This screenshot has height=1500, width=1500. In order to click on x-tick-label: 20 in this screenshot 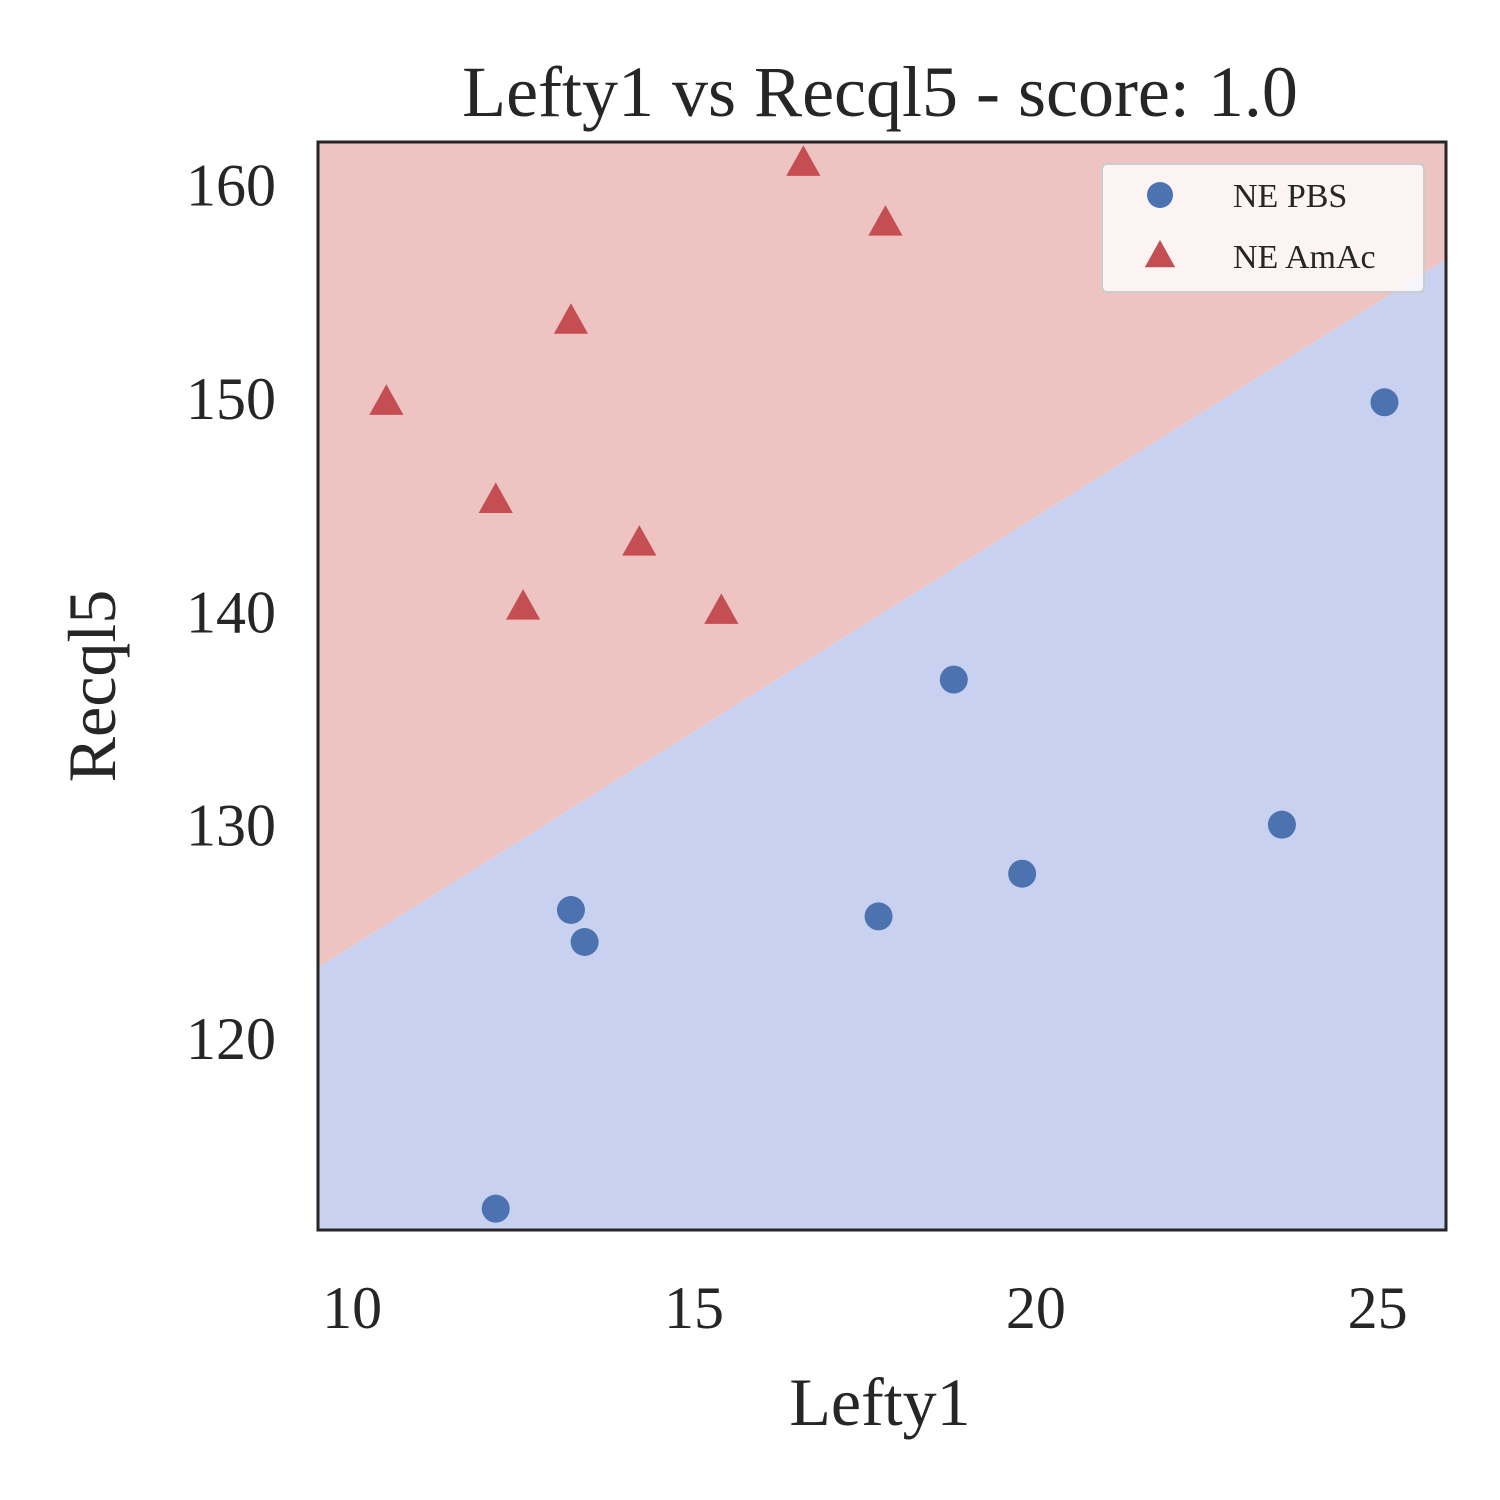, I will do `click(1036, 1308)`.